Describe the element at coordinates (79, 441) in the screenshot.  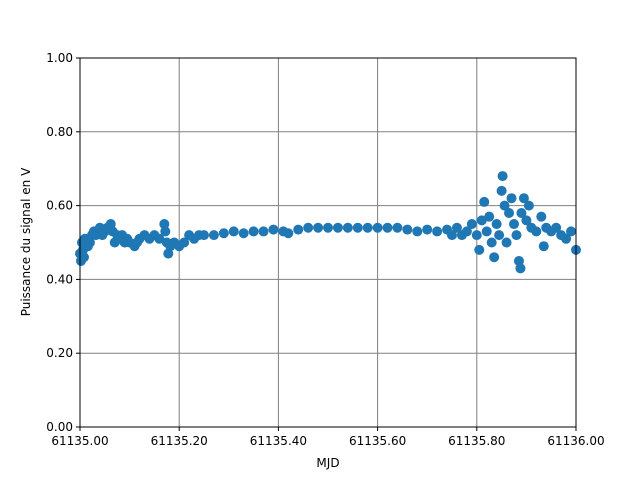
I see `x-tick-label: 61135.00` at that location.